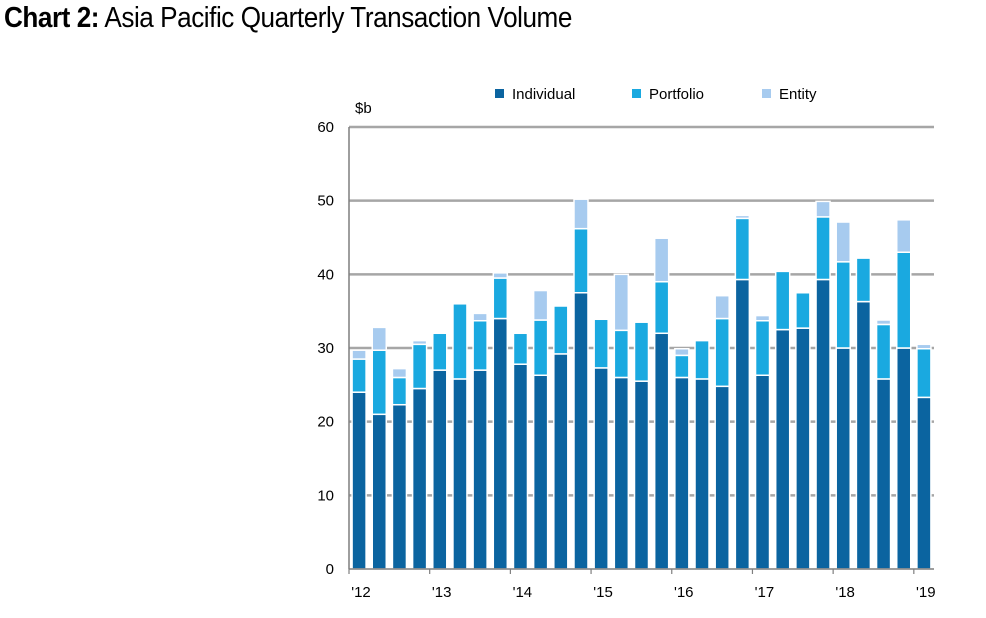  What do you see at coordinates (330, 569) in the screenshot?
I see `y-tick-label: 0` at bounding box center [330, 569].